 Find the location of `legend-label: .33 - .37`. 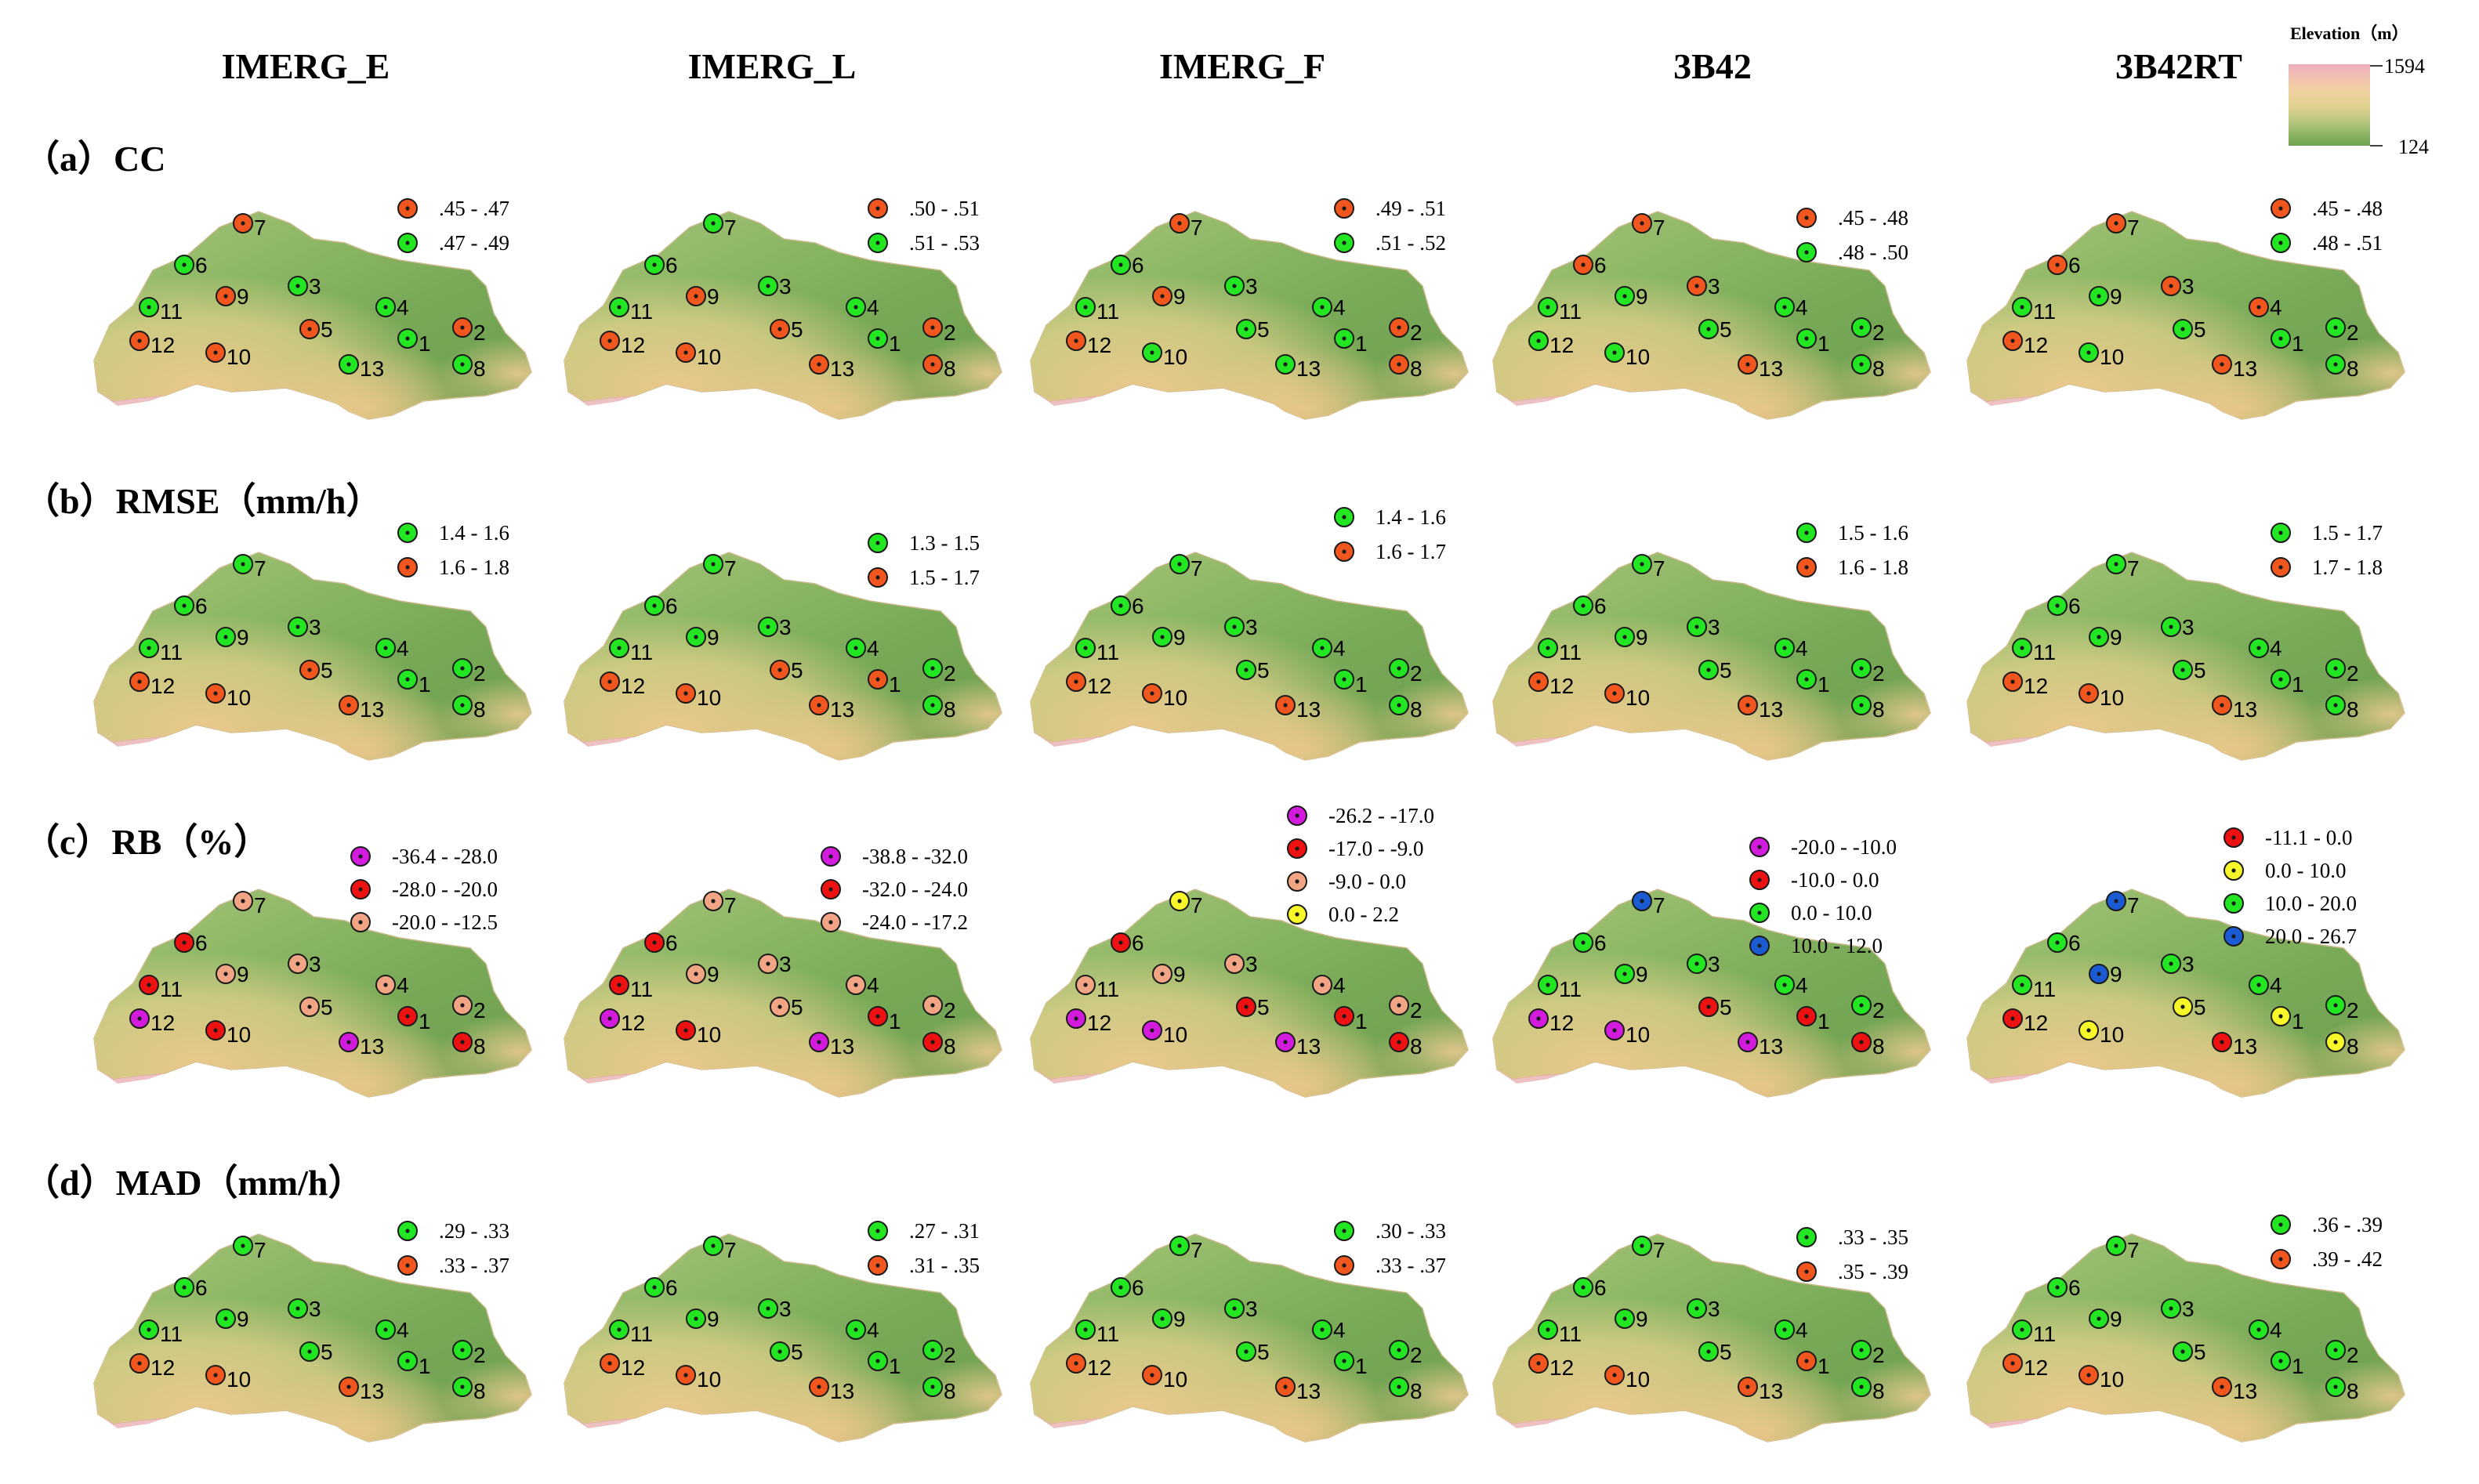

legend-label: .33 - .37 is located at coordinates (474, 1265).